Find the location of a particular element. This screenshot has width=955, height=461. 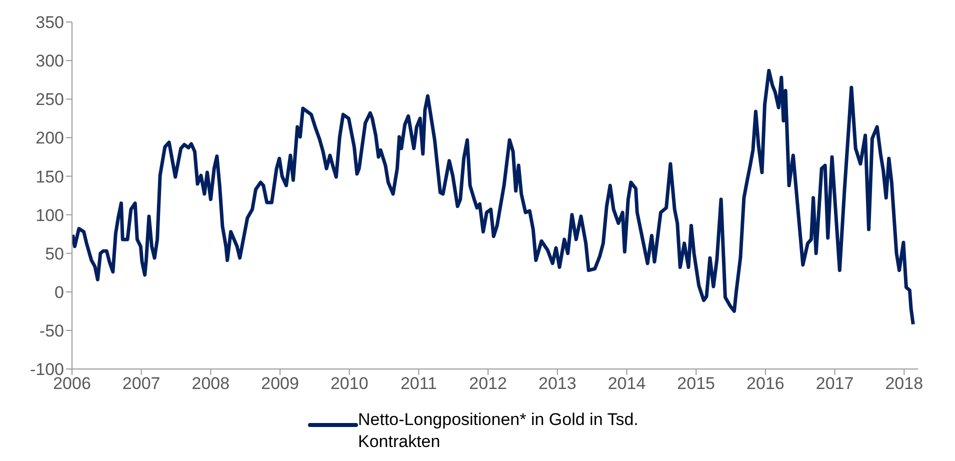

y-tick-label: 50 is located at coordinates (54, 254).